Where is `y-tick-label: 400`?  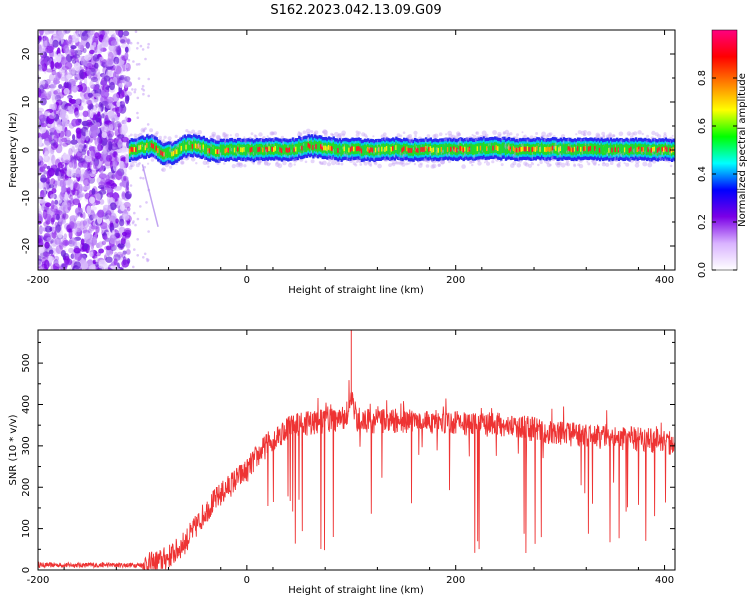 y-tick-label: 400 is located at coordinates (26, 404).